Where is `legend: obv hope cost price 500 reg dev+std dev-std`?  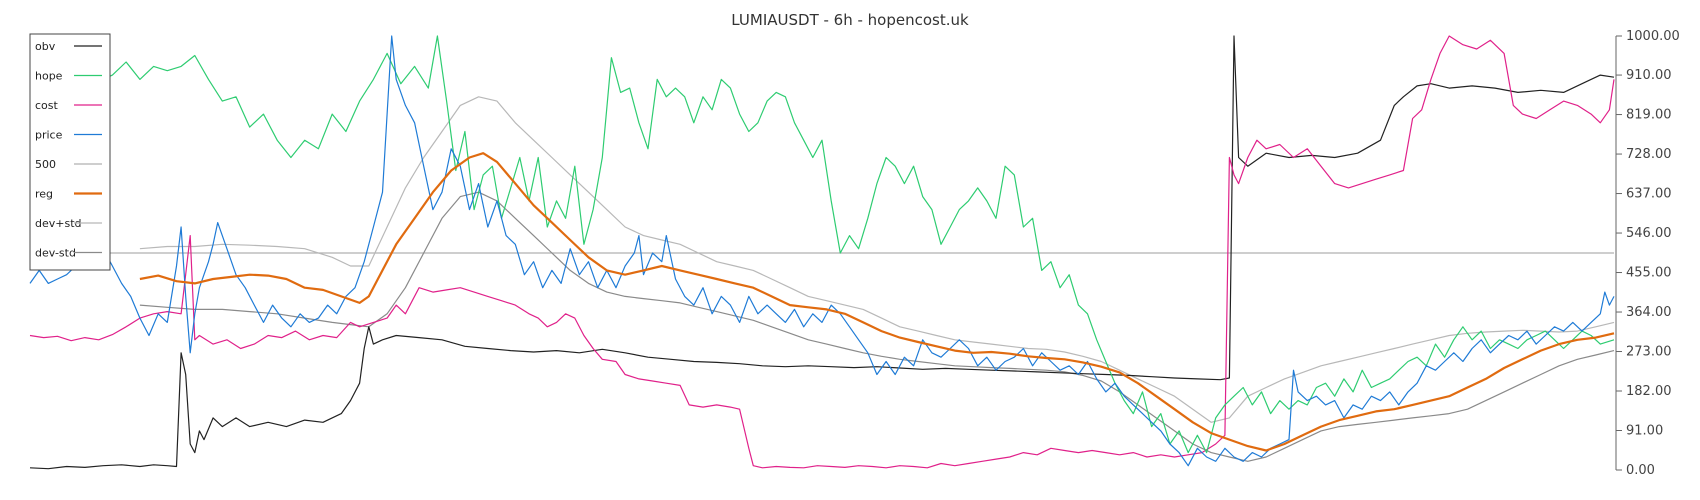 legend: obv hope cost price 500 reg dev+std dev-std is located at coordinates (70, 152).